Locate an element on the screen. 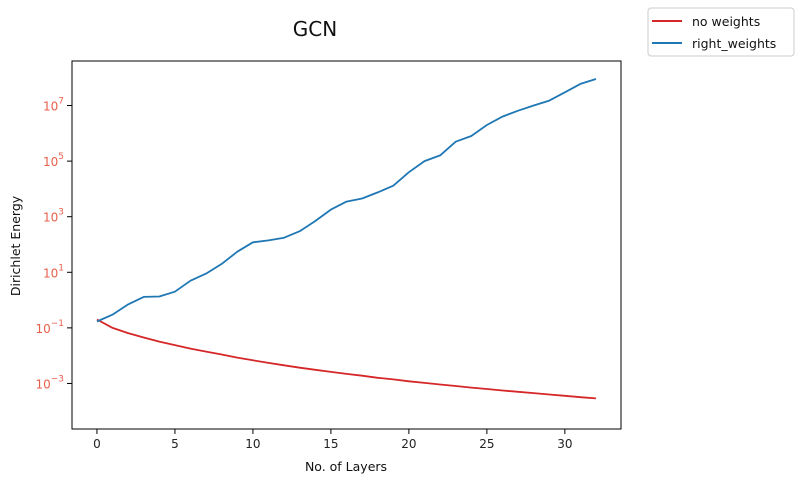 This screenshot has height=484, width=801. y-tick-label: 10³ is located at coordinates (53, 216).